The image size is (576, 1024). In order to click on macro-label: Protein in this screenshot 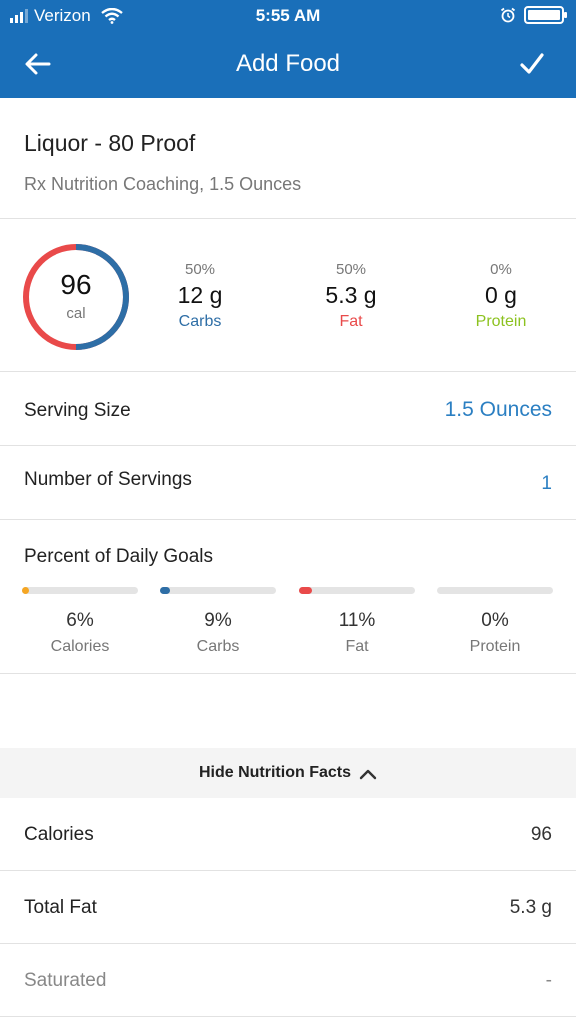, I will do `click(501, 321)`.